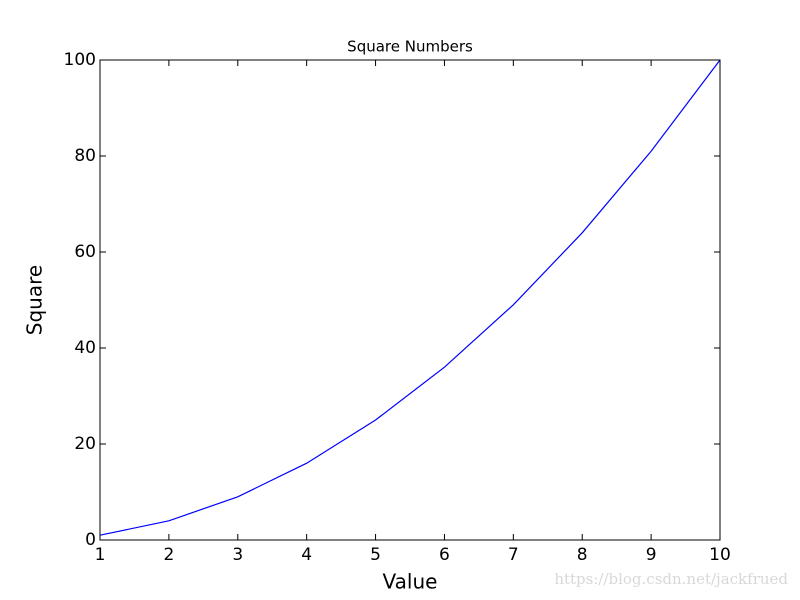  I want to click on x-tick-label: 7, so click(513, 555).